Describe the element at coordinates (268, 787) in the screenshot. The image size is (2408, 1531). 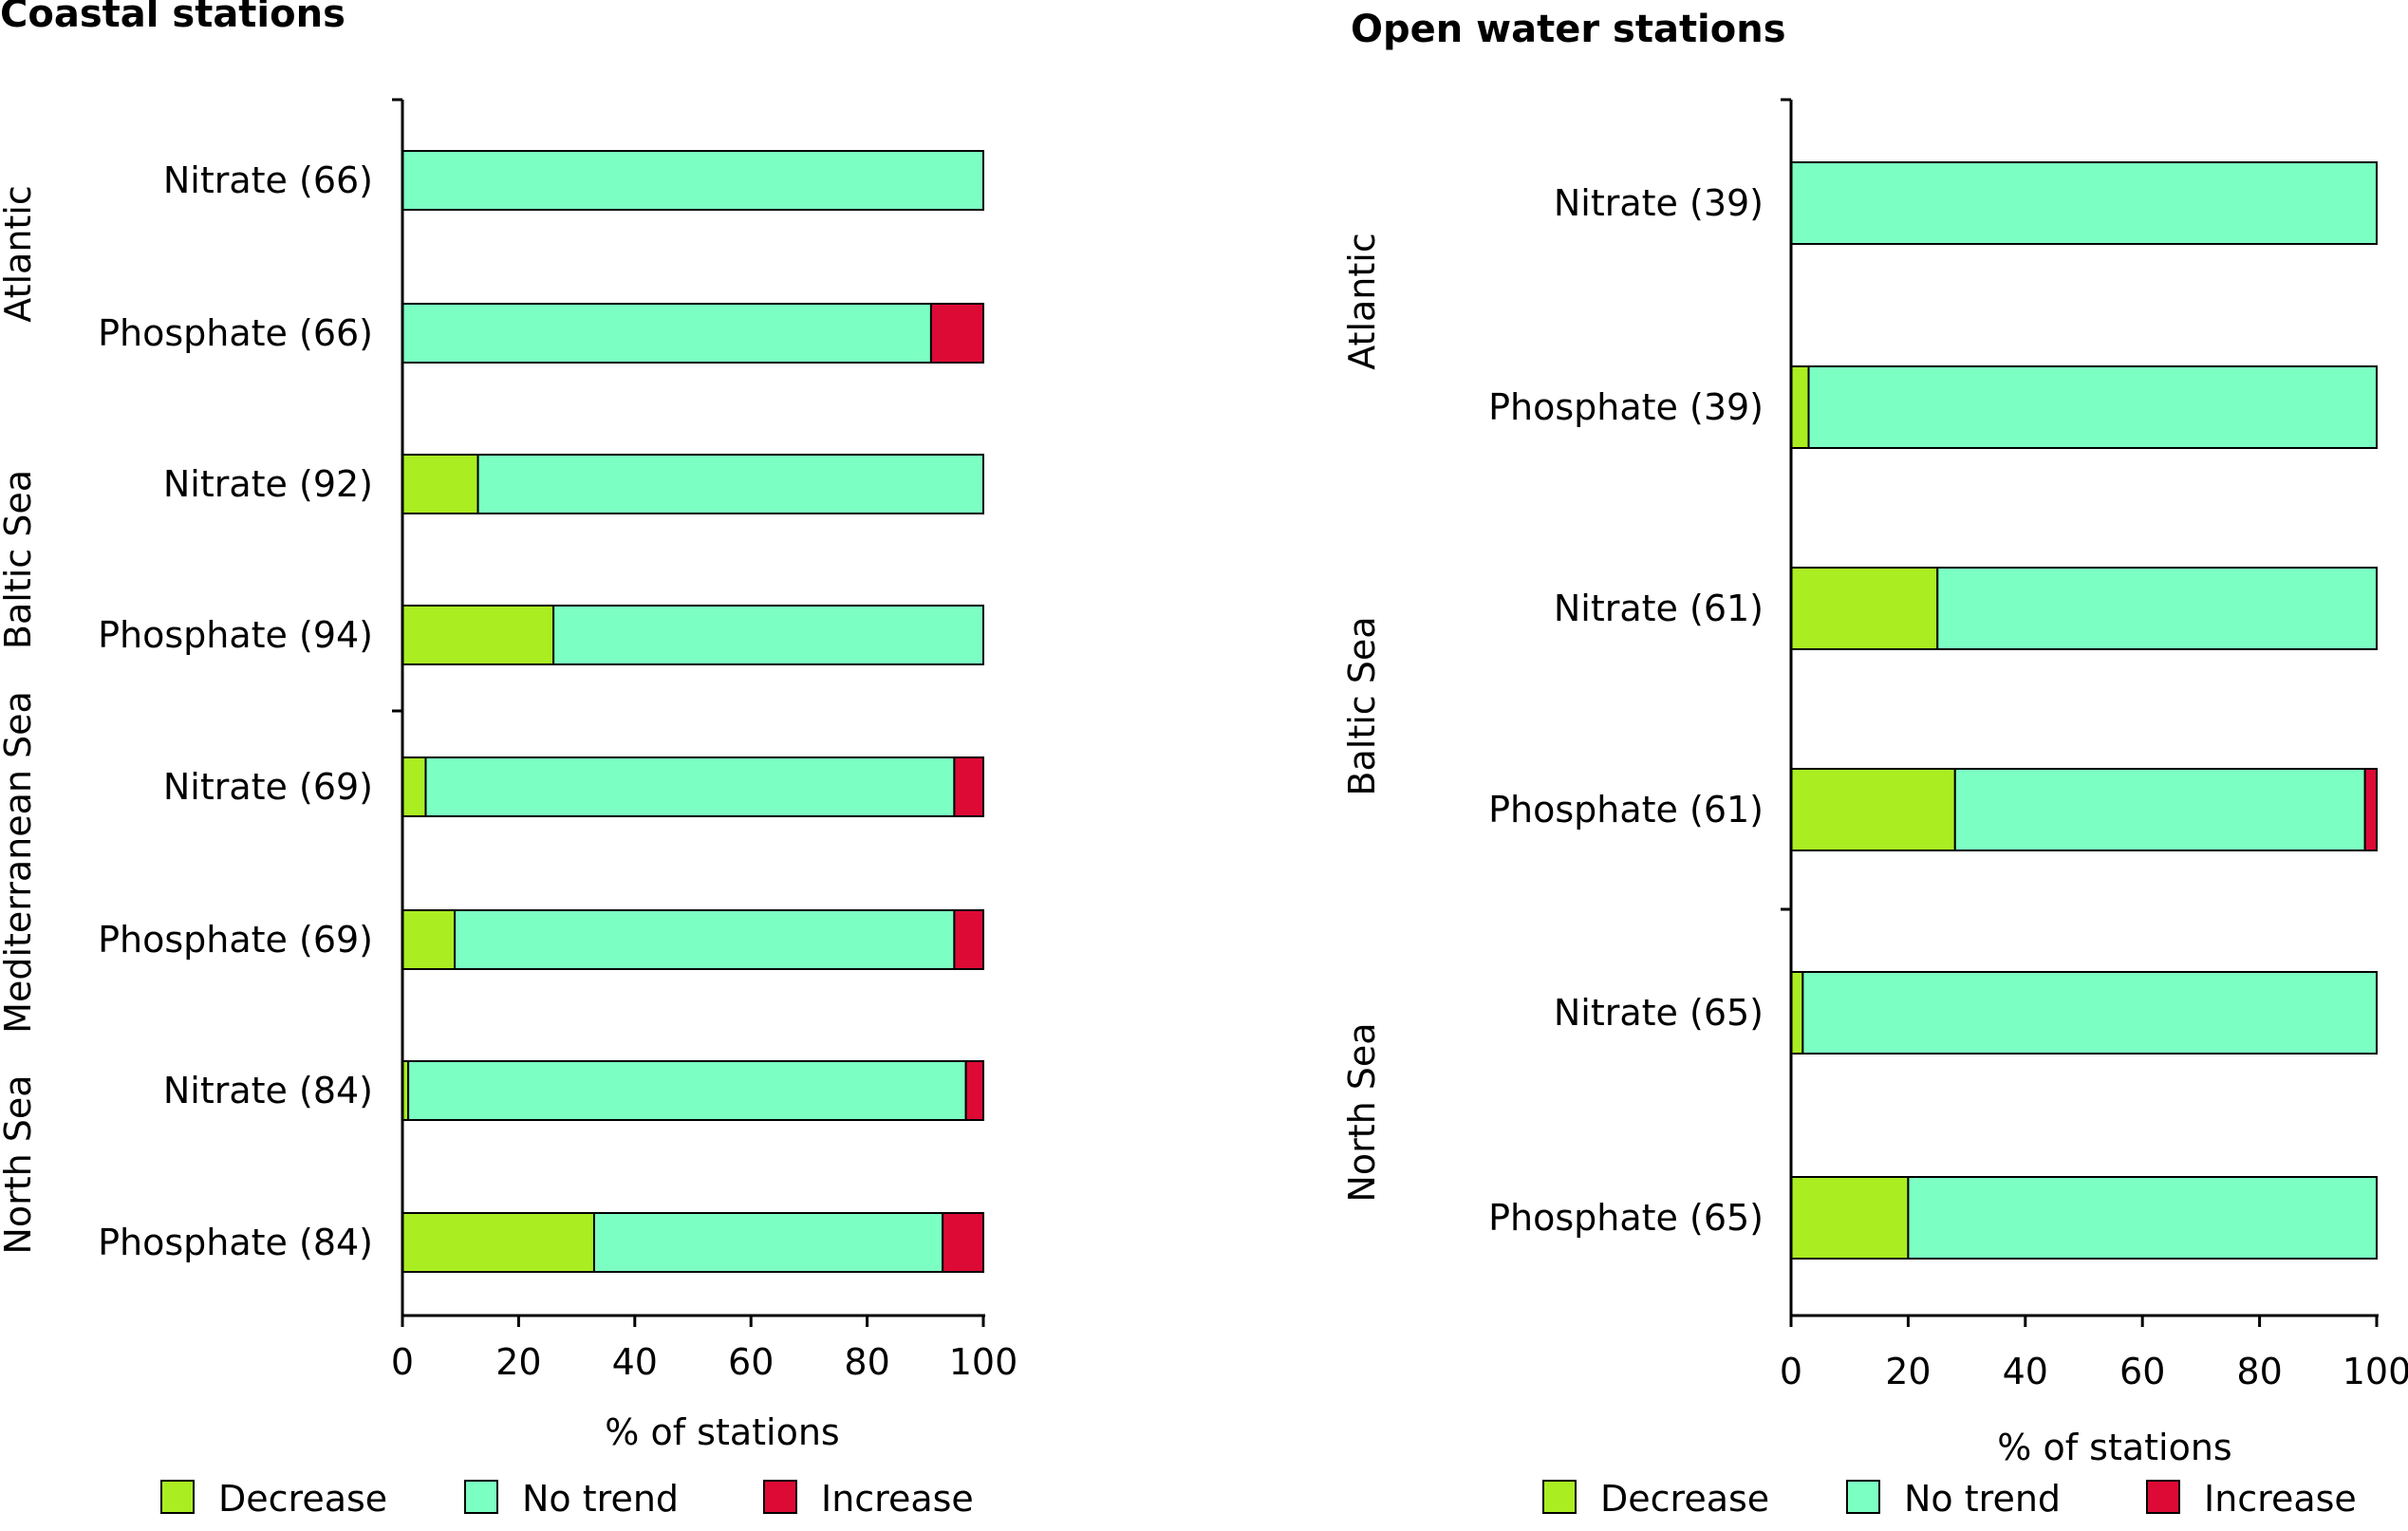
I see `category-label: Nitrate (69)` at that location.